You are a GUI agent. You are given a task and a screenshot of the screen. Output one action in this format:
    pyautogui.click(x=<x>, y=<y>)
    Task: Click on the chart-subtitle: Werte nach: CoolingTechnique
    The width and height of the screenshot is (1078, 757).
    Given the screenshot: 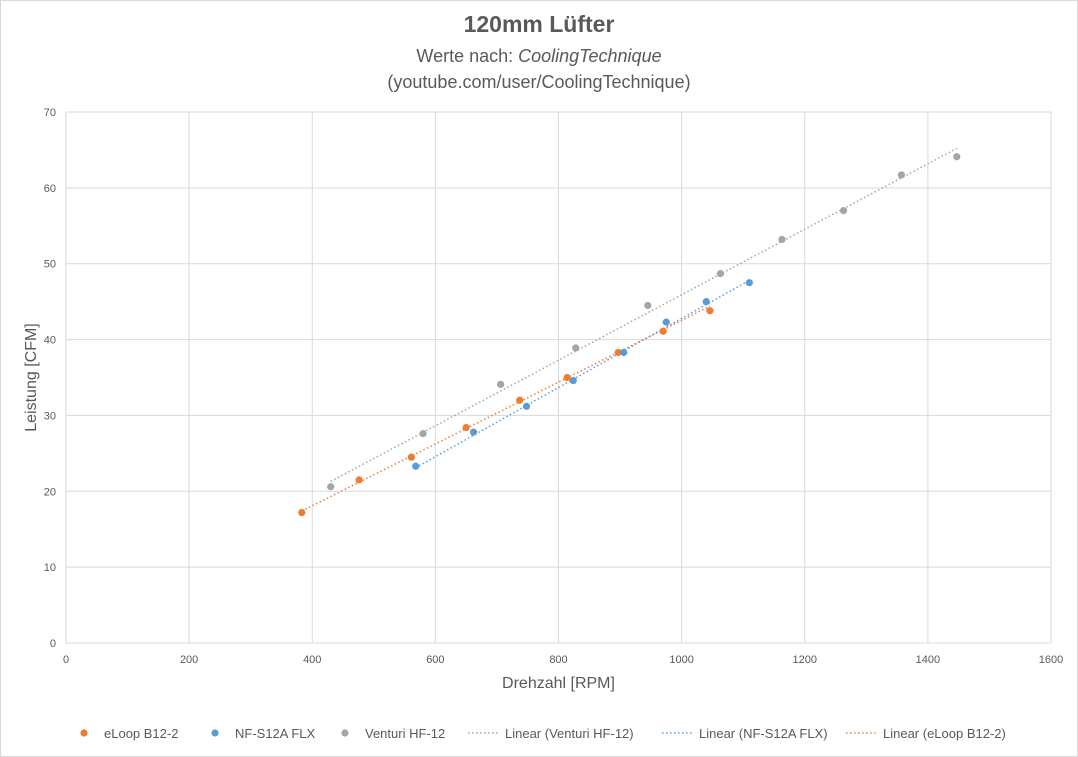 What is the action you would take?
    pyautogui.click(x=539, y=56)
    